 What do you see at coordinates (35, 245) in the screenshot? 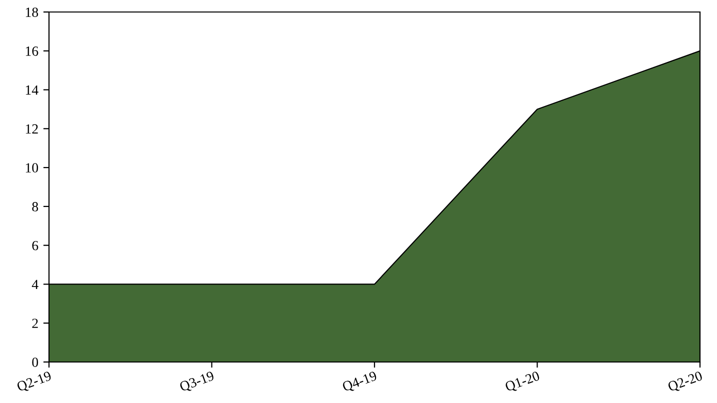
I see `y-tick-label: 6` at bounding box center [35, 245].